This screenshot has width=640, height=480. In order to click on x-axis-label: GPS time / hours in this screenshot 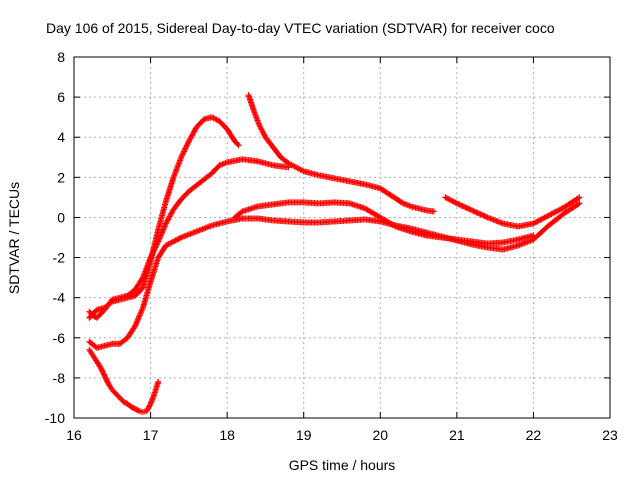, I will do `click(342, 465)`.